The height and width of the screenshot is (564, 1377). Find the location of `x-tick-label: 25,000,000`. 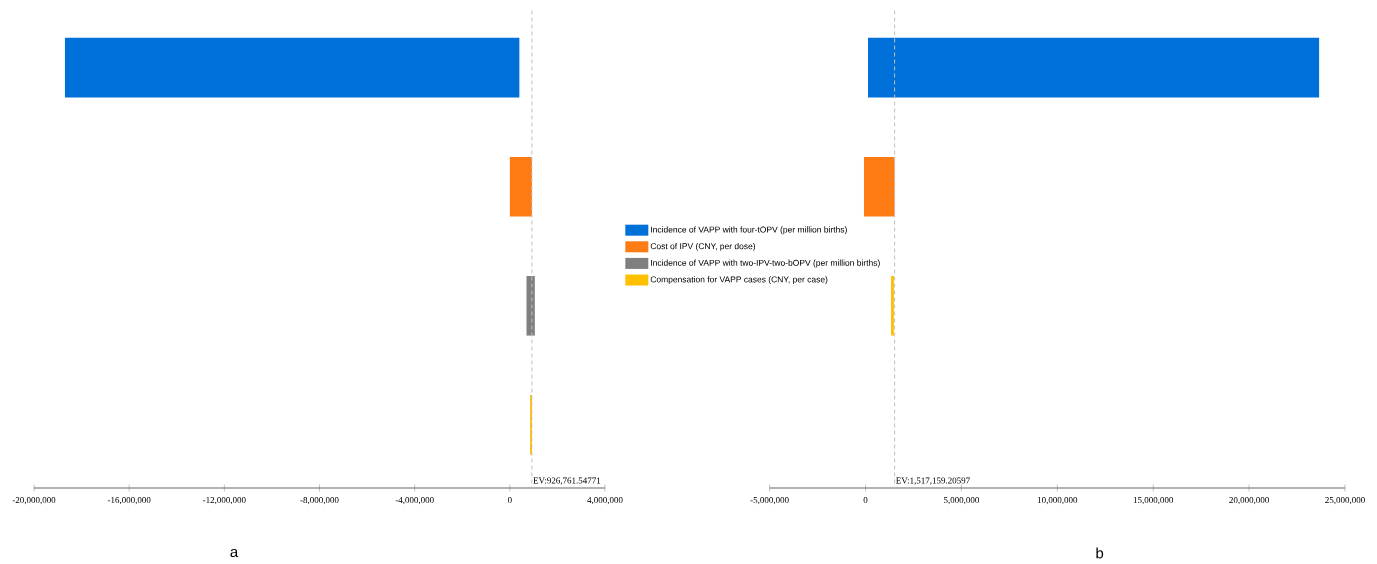

x-tick-label: 25,000,000 is located at coordinates (1345, 501).